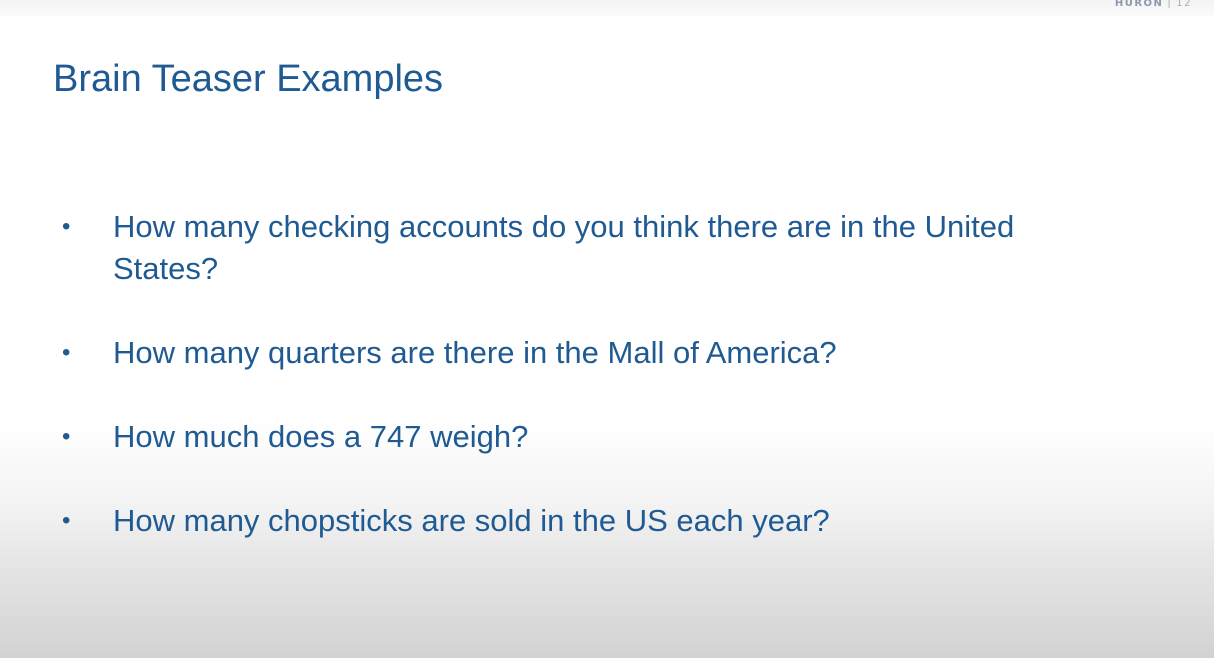  I want to click on bullet-text: How much does a 747 weigh?, so click(321, 436).